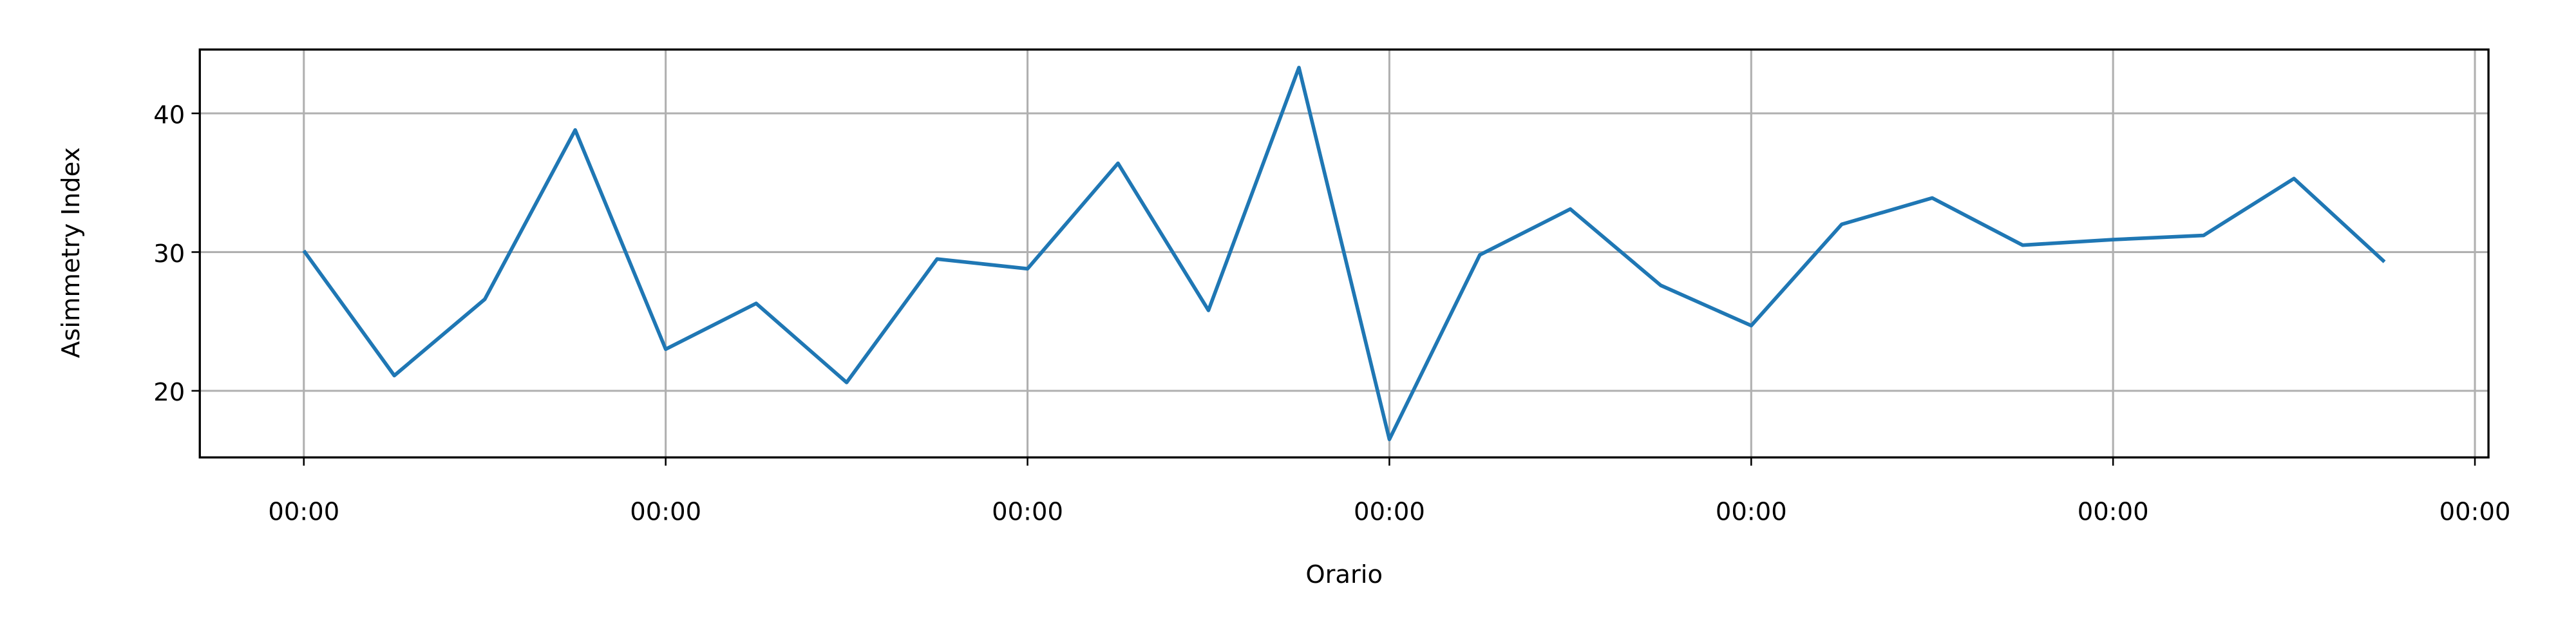 The width and height of the screenshot is (2576, 644). What do you see at coordinates (169, 255) in the screenshot?
I see `y-tick-label: 30` at bounding box center [169, 255].